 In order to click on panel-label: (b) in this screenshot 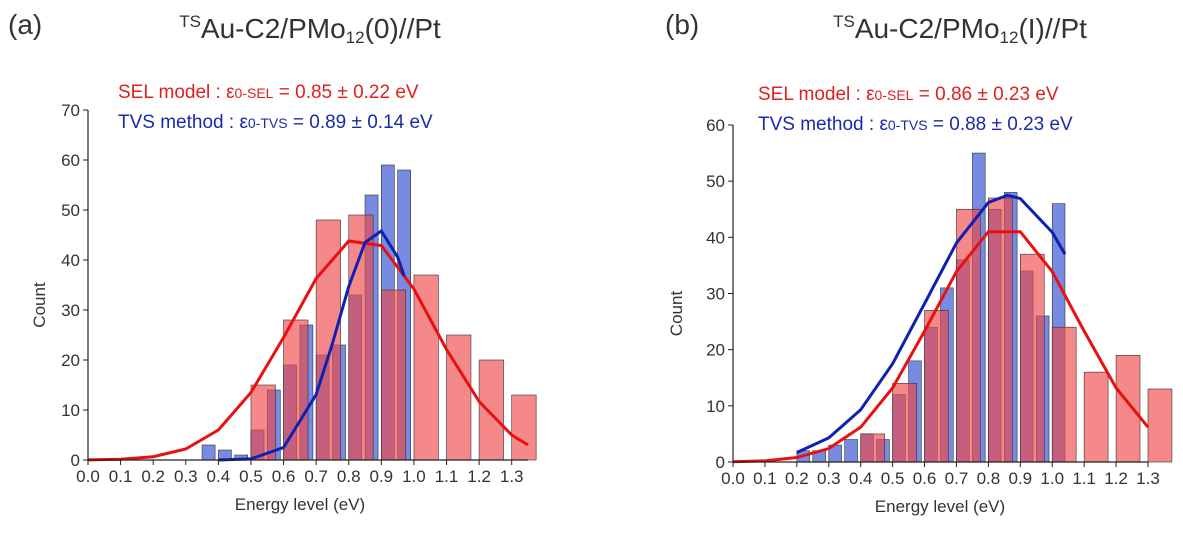, I will do `click(682, 24)`.